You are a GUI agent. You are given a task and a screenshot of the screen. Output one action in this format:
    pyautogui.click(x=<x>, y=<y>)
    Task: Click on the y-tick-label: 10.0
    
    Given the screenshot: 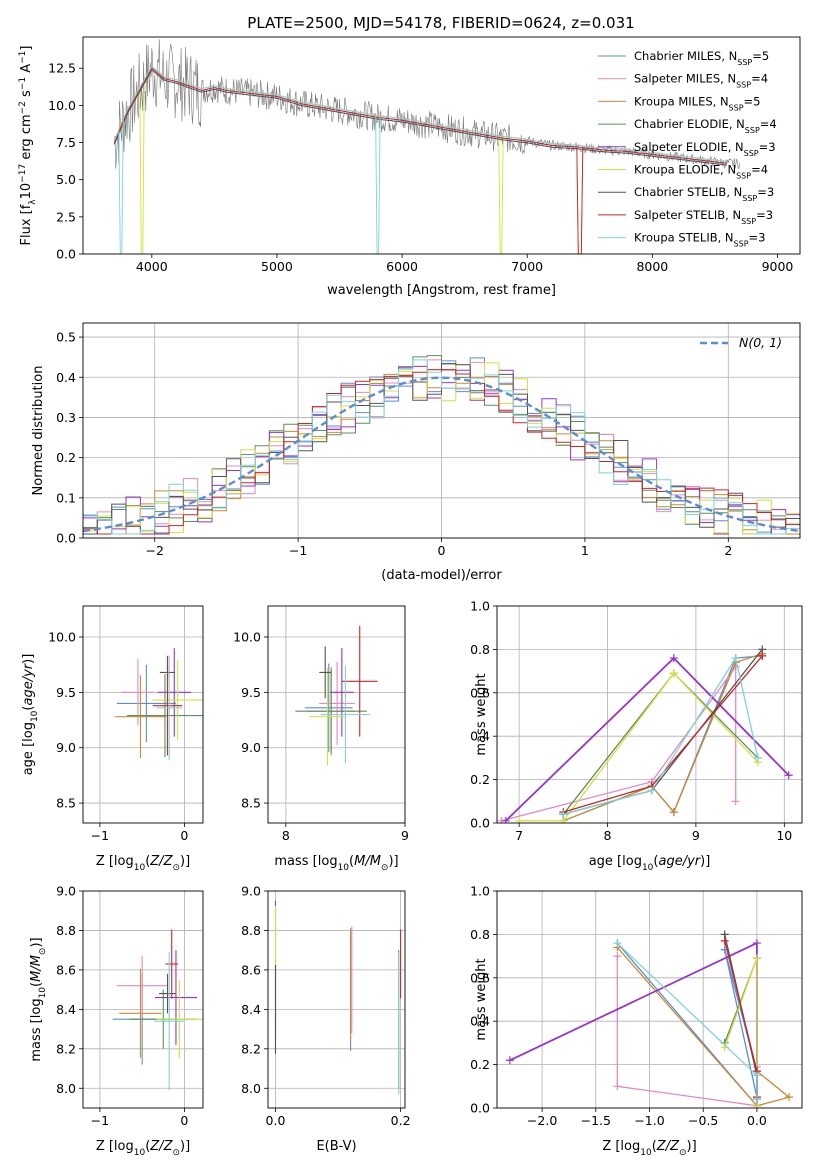 What is the action you would take?
    pyautogui.click(x=62, y=105)
    